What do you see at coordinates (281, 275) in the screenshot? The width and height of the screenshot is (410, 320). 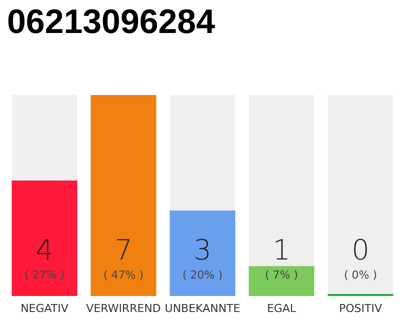 I see `data-label: ( 7% )` at bounding box center [281, 275].